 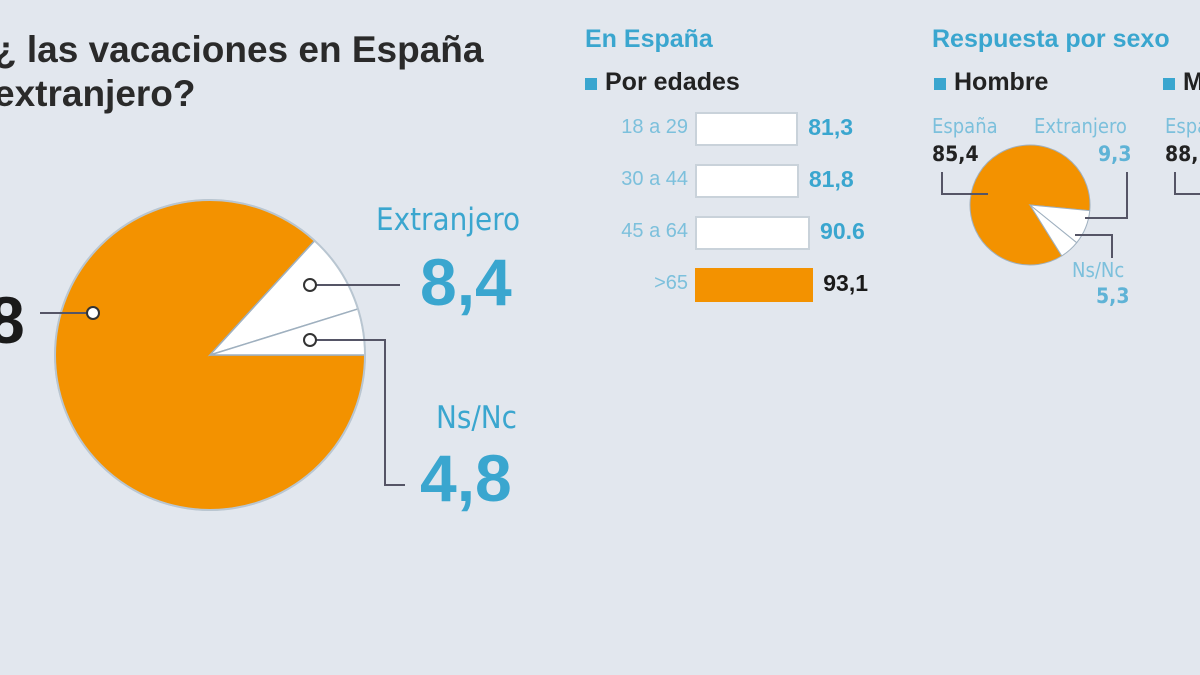 What do you see at coordinates (1191, 82) in the screenshot?
I see `mujer-label: Mujer` at bounding box center [1191, 82].